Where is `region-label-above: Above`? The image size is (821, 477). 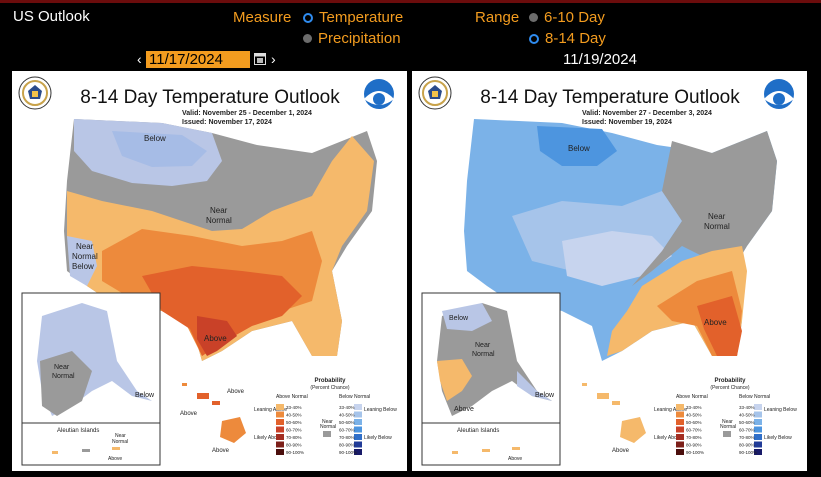
region-label-above: Above is located at coordinates (715, 322).